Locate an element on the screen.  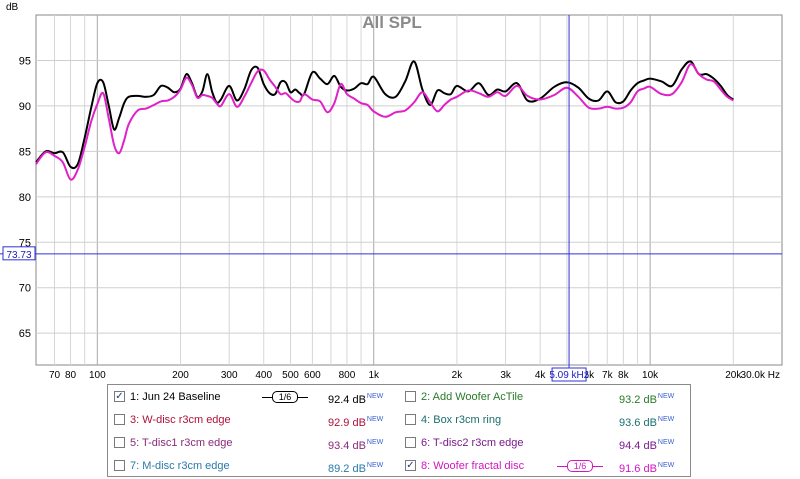
legend-item-8: ✓ 8: Woofer fractal disc 1/6 91.6 dBNEW is located at coordinates (547, 466).